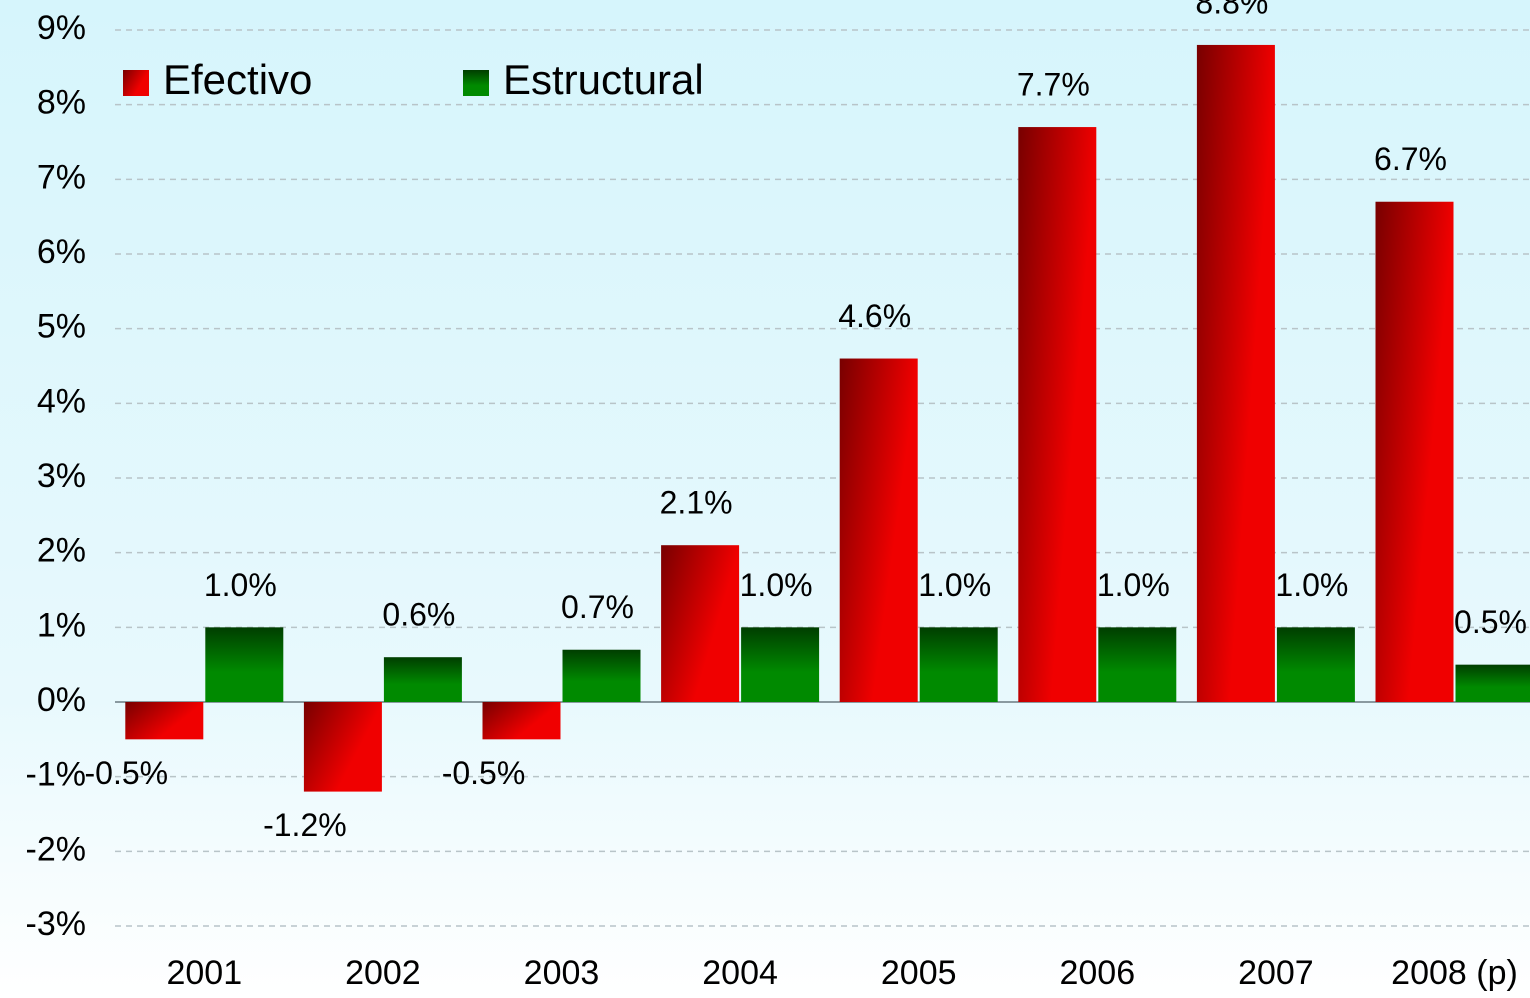 The width and height of the screenshot is (1530, 998). What do you see at coordinates (61, 28) in the screenshot?
I see `y-tick-label: 9%` at bounding box center [61, 28].